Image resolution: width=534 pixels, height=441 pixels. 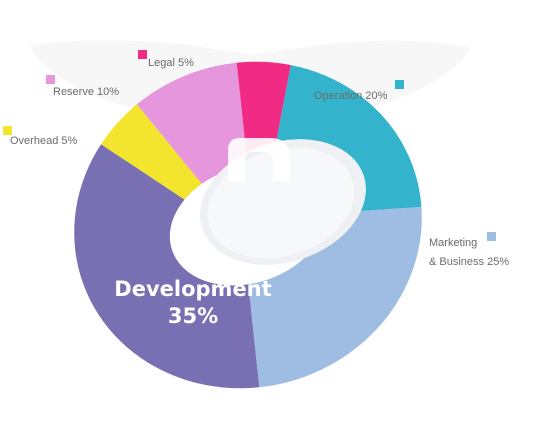 I want to click on slice-label-operation: Operation 20%, so click(x=351, y=96).